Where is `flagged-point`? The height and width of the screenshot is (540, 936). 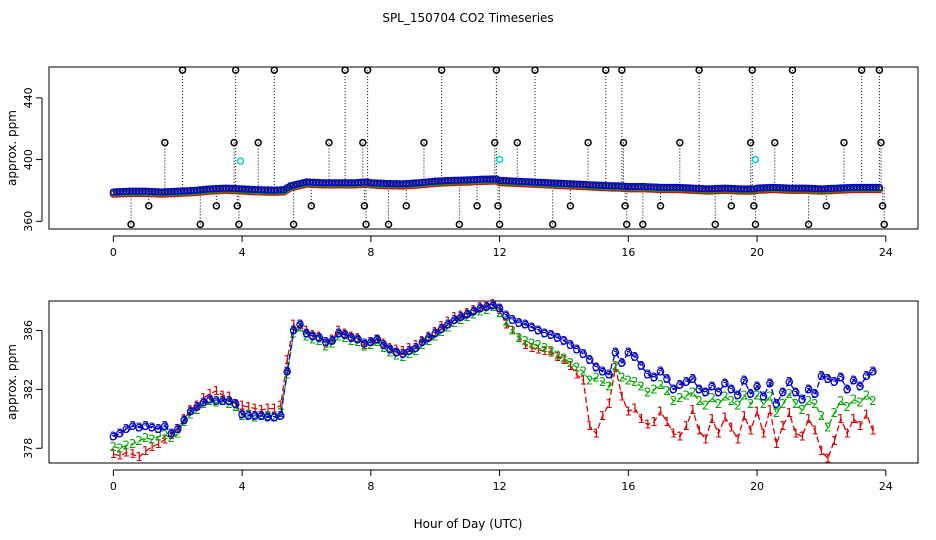 flagged-point is located at coordinates (240, 161).